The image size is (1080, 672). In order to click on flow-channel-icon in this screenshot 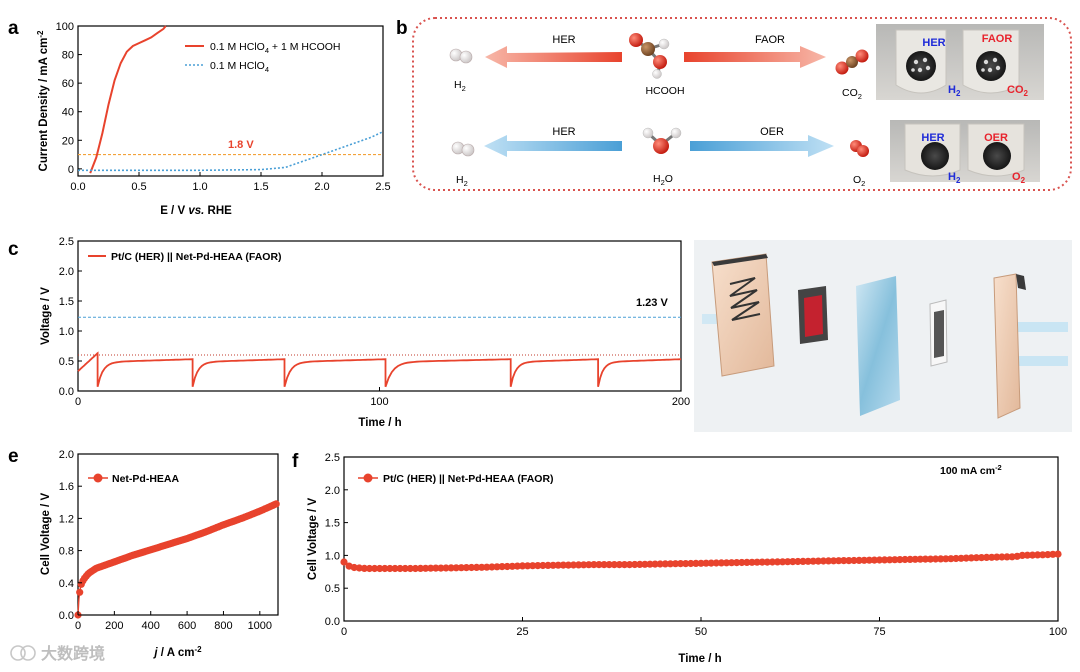, I will do `click(745, 299)`.